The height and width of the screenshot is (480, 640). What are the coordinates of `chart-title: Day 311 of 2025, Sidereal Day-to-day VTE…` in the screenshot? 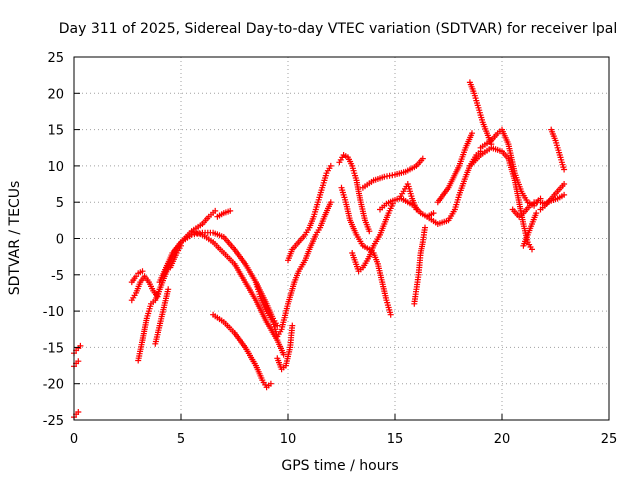 It's located at (338, 29).